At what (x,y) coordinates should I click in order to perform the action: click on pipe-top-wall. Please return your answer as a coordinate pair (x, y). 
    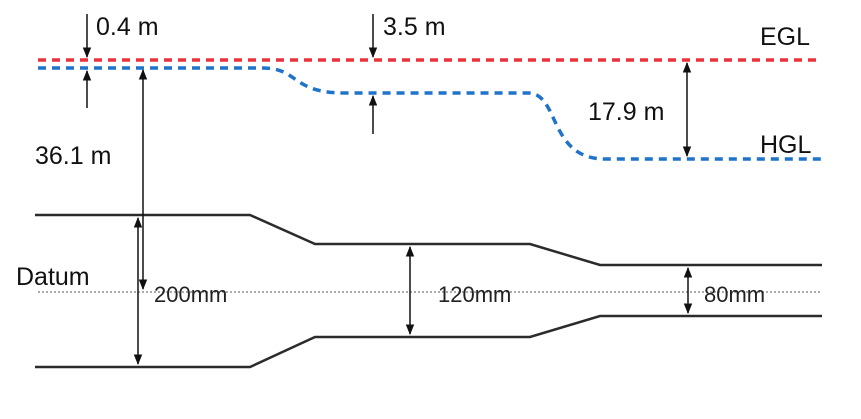
    Looking at the image, I should click on (428, 240).